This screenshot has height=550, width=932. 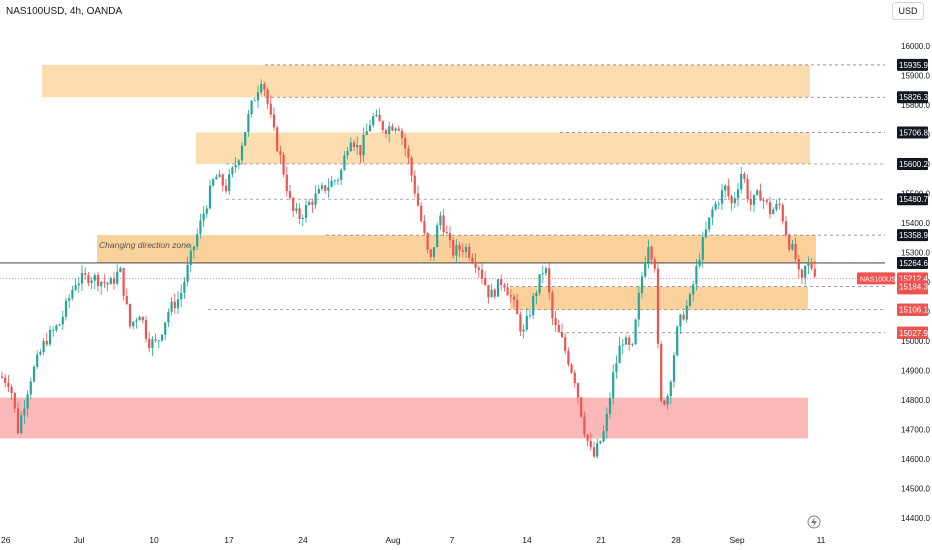 What do you see at coordinates (814, 522) in the screenshot?
I see `lightning-icon` at bounding box center [814, 522].